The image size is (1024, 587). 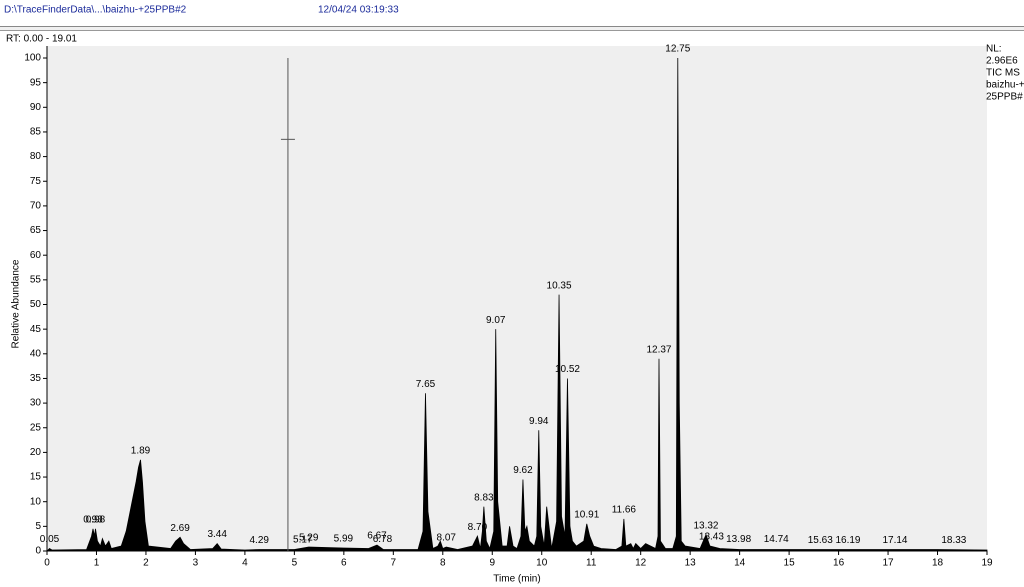 I want to click on peak-label: 8.83, so click(x=484, y=497).